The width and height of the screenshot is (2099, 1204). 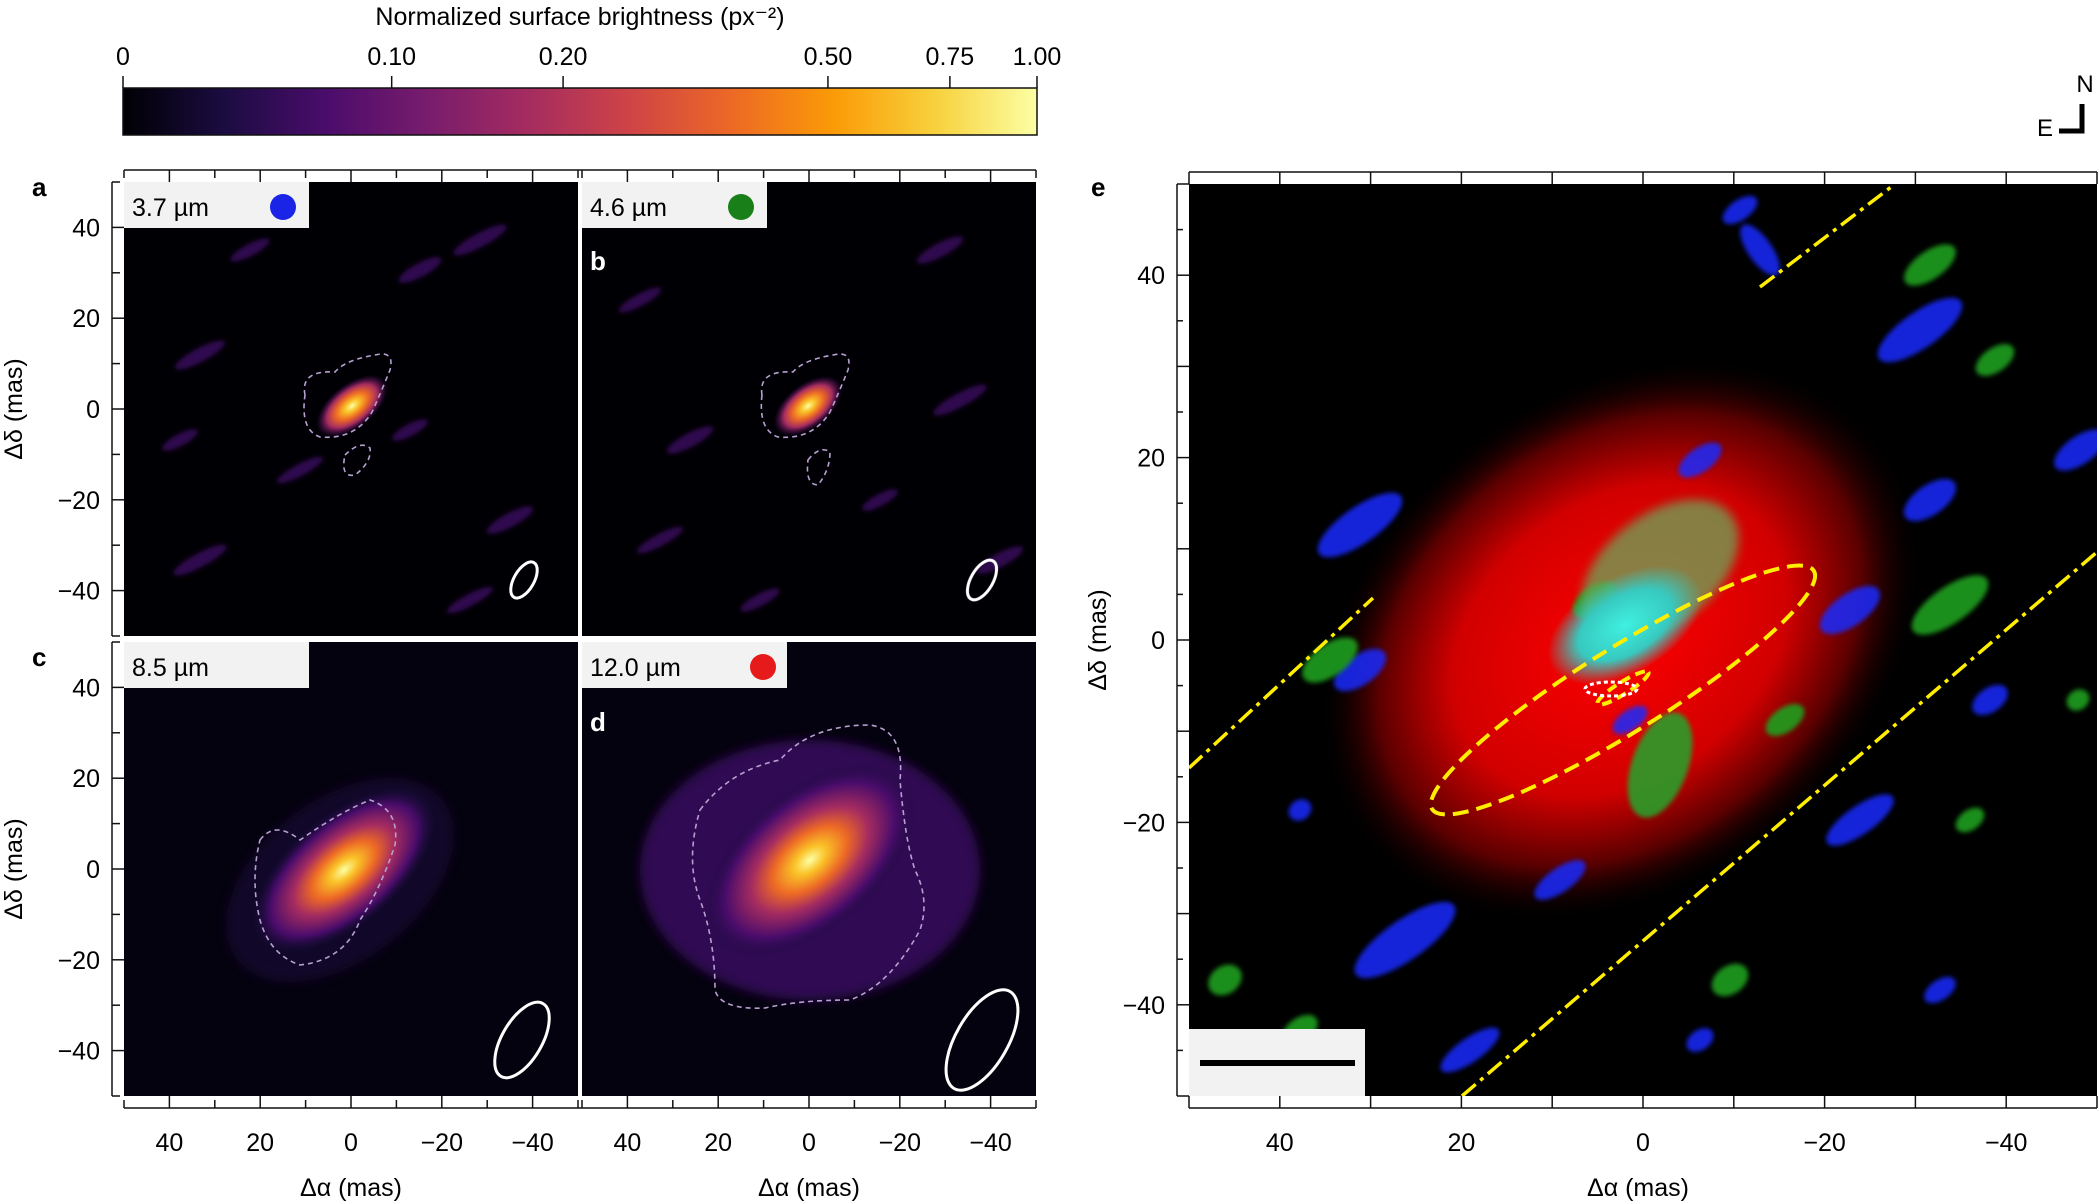 I want to click on panel-d-color-marker, so click(x=763, y=667).